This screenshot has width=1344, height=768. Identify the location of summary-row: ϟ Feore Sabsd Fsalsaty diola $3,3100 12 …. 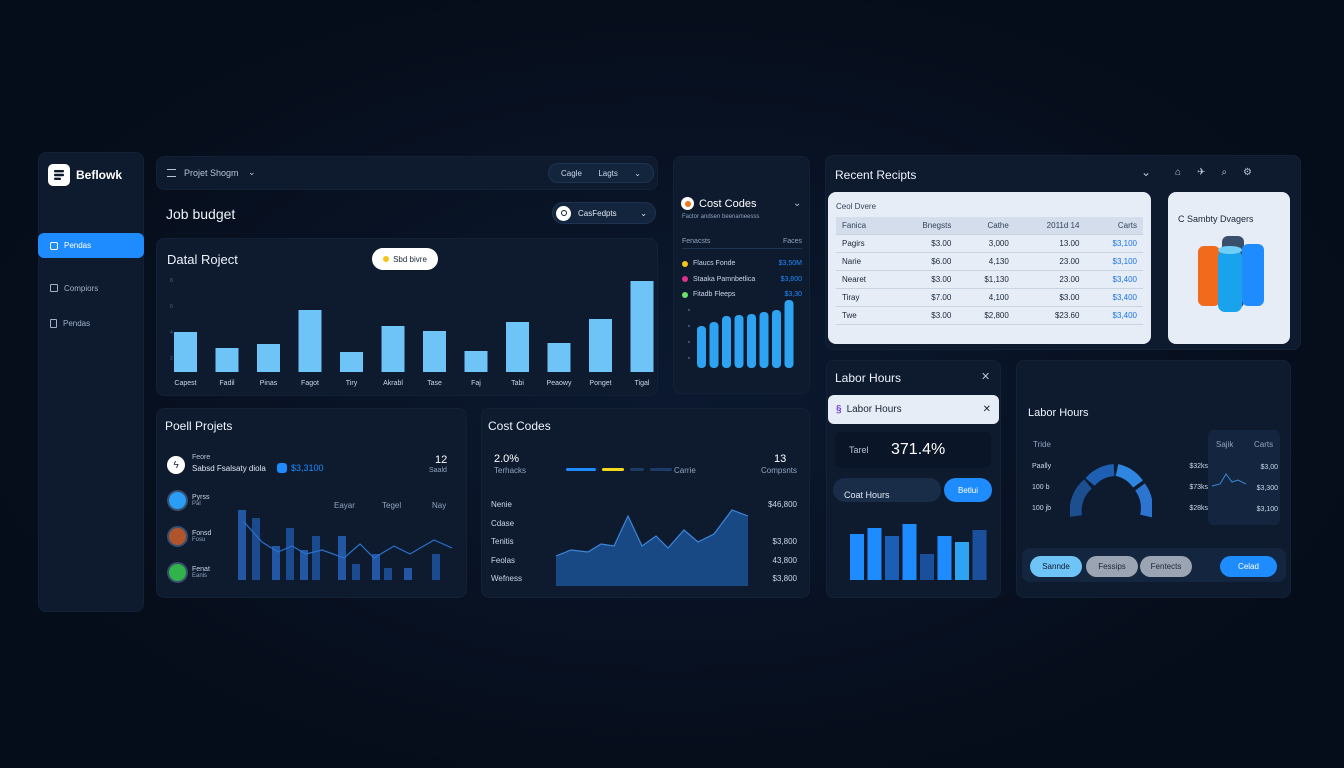
(310, 466).